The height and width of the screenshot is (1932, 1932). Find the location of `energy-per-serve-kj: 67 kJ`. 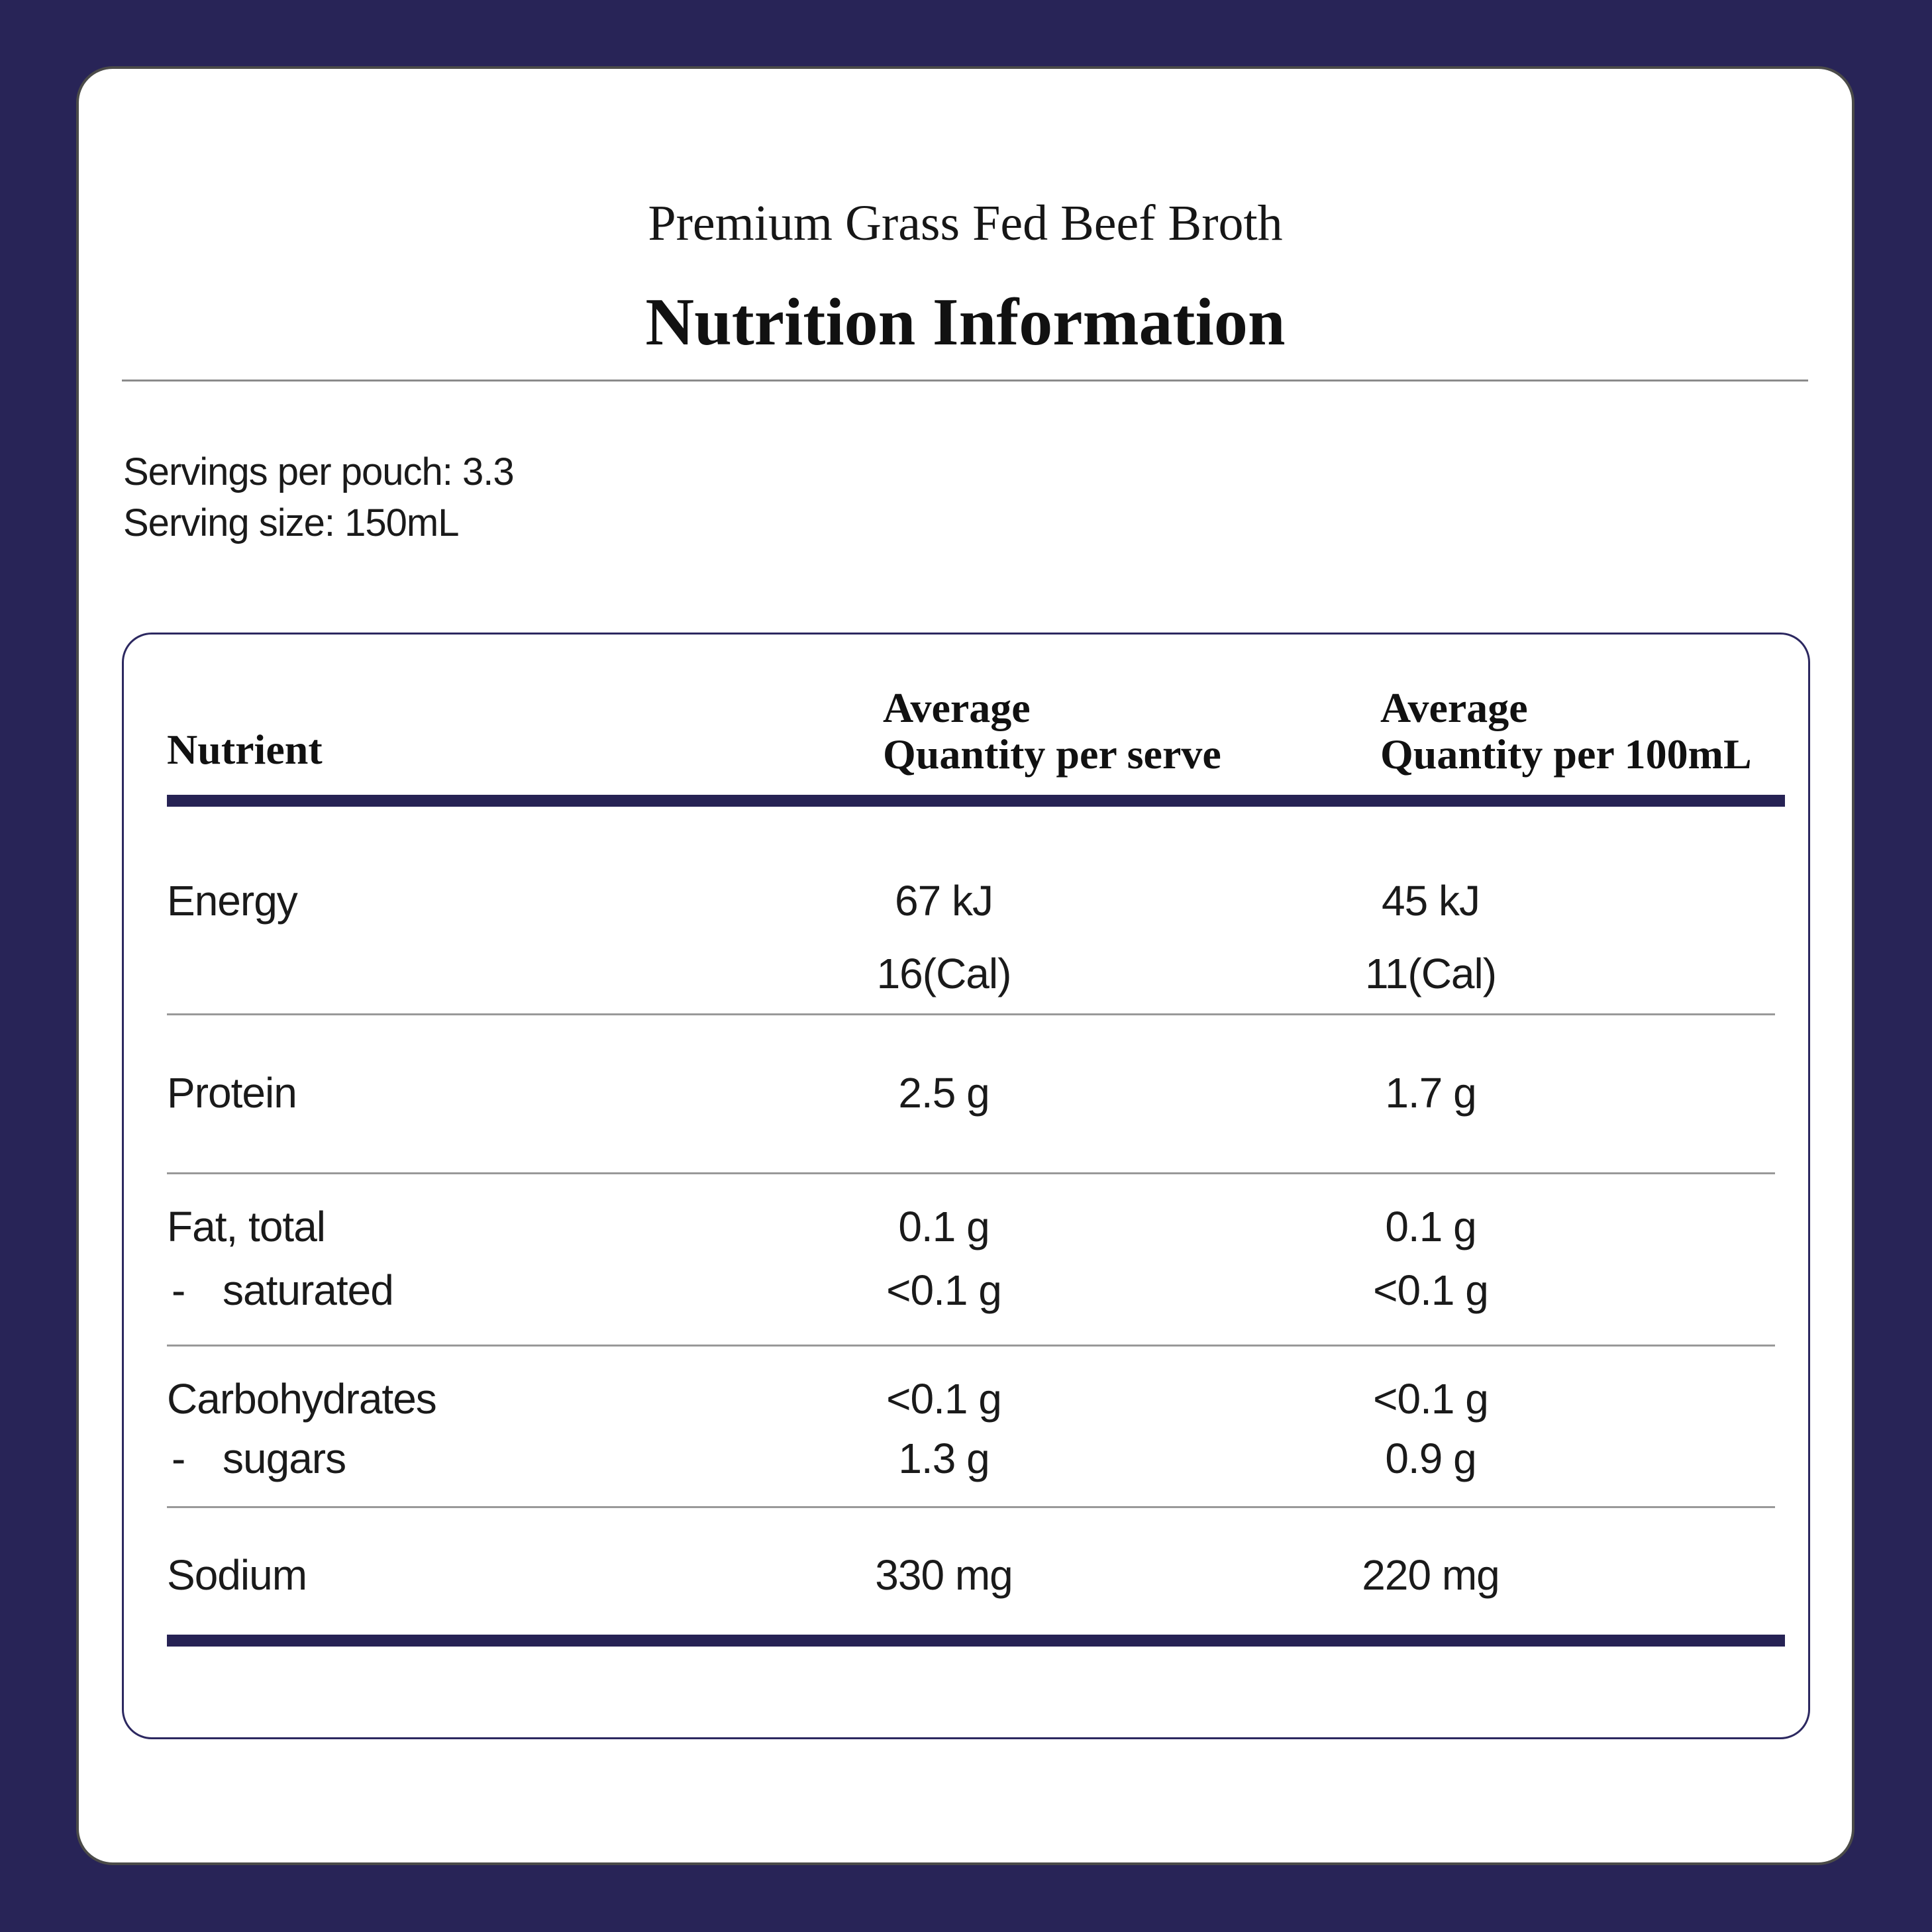

energy-per-serve-kj: 67 kJ is located at coordinates (944, 901).